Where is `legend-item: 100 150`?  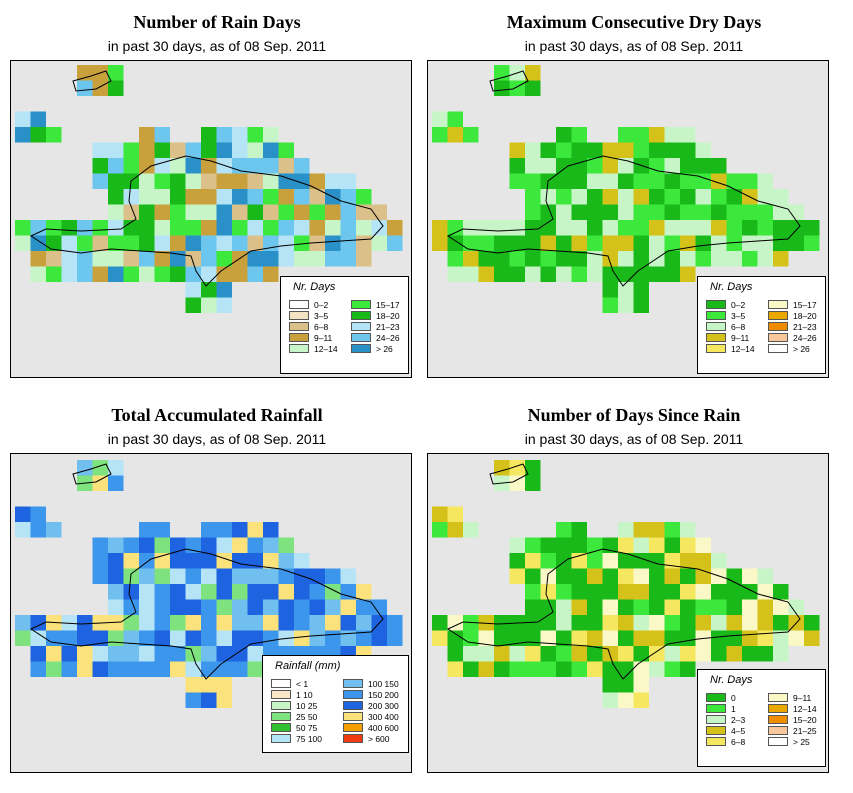
legend-item: 100 150 is located at coordinates (371, 683).